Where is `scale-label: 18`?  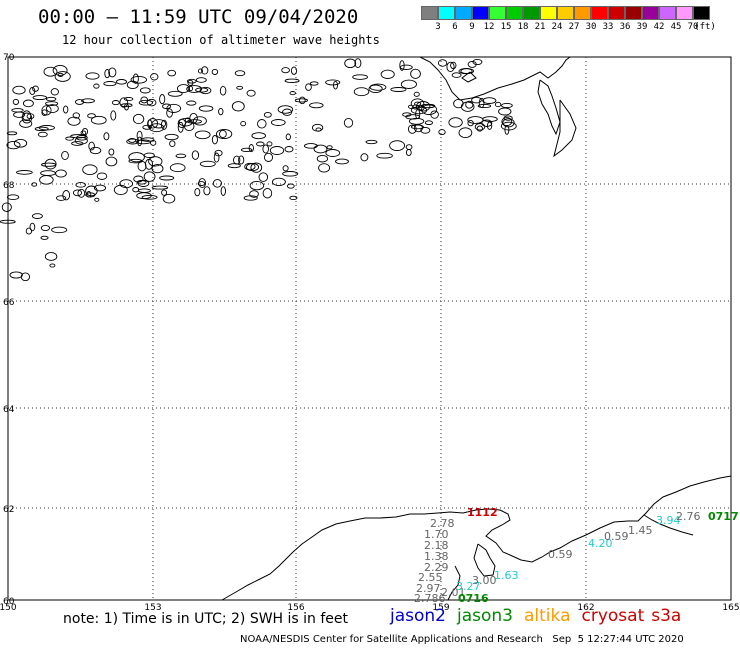 scale-label: 18 is located at coordinates (523, 27).